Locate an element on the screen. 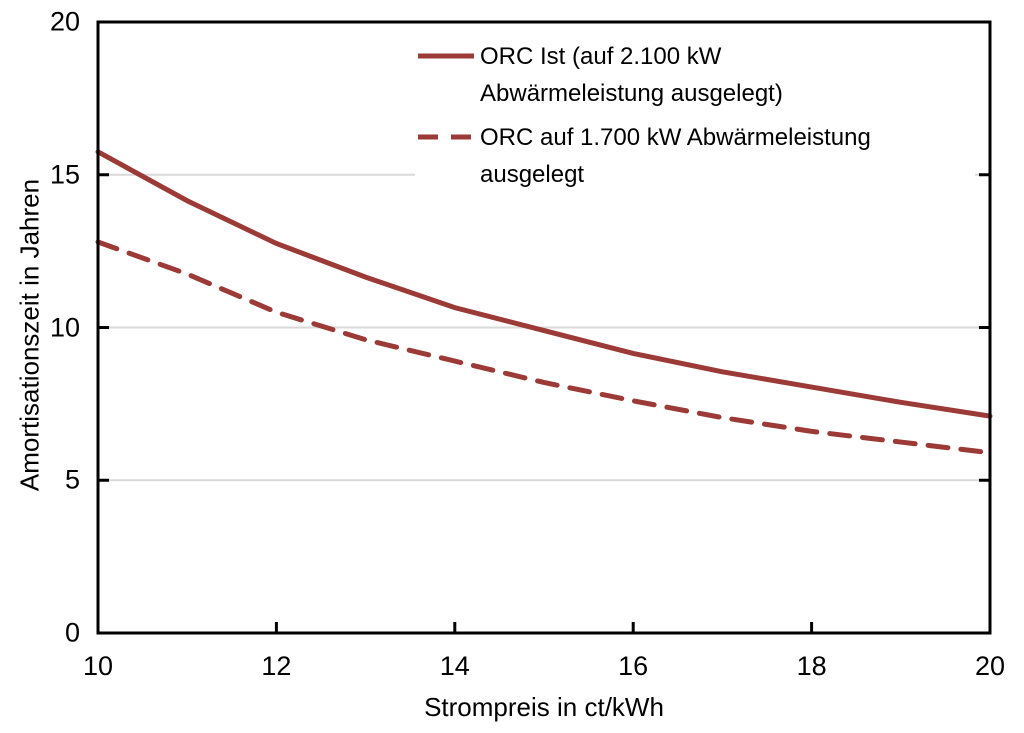  legend-label-line: ausgelegt is located at coordinates (532, 174).